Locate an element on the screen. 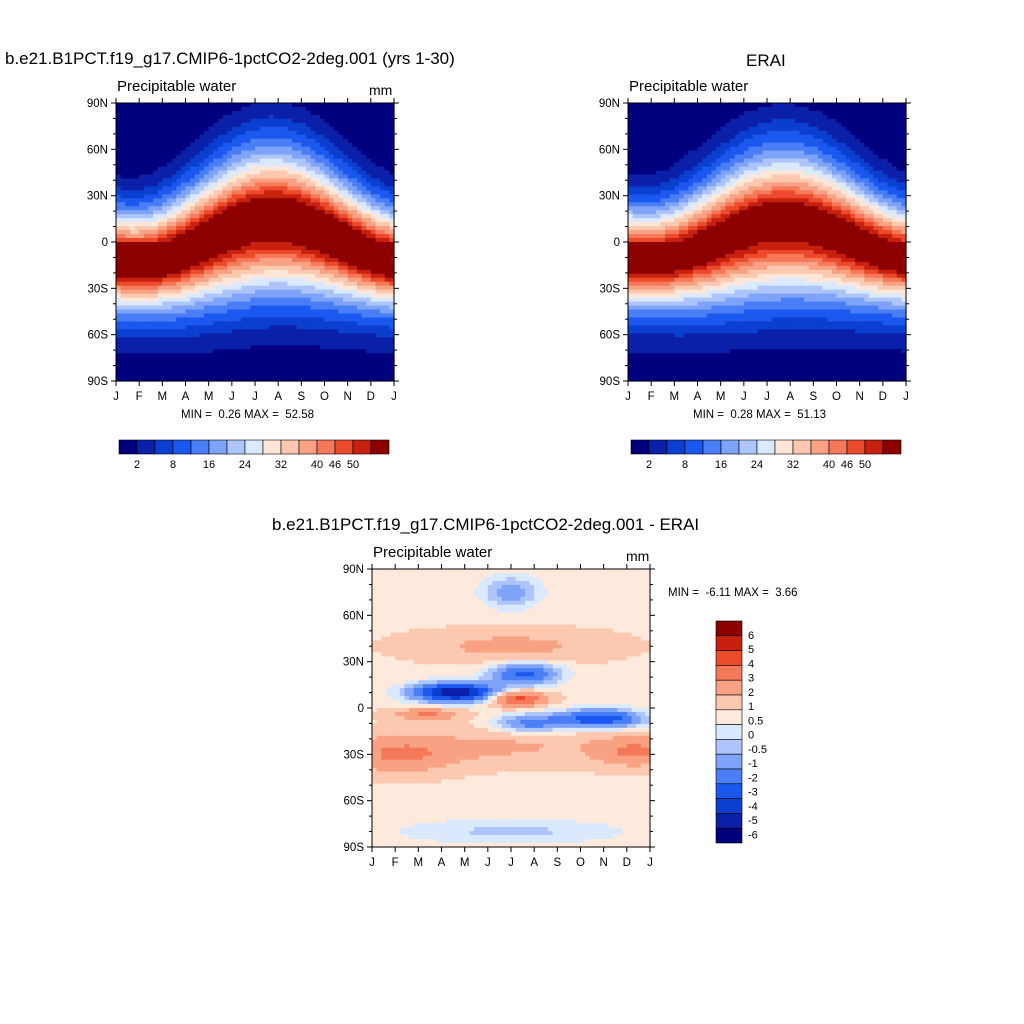 The height and width of the screenshot is (1024, 1024). panel2-title: ERAI is located at coordinates (766, 60).